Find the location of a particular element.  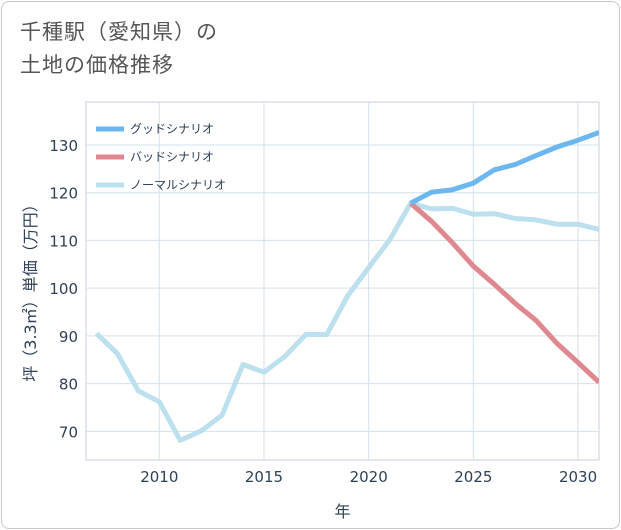

title-line-1: 千種駅（愛知県）の is located at coordinates (119, 32).